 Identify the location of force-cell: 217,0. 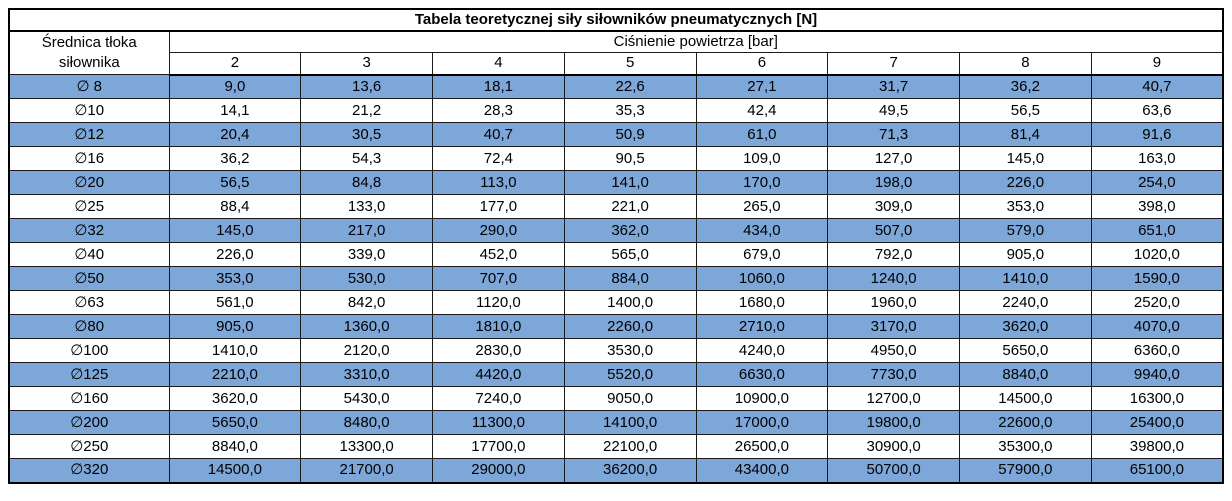
(366, 230).